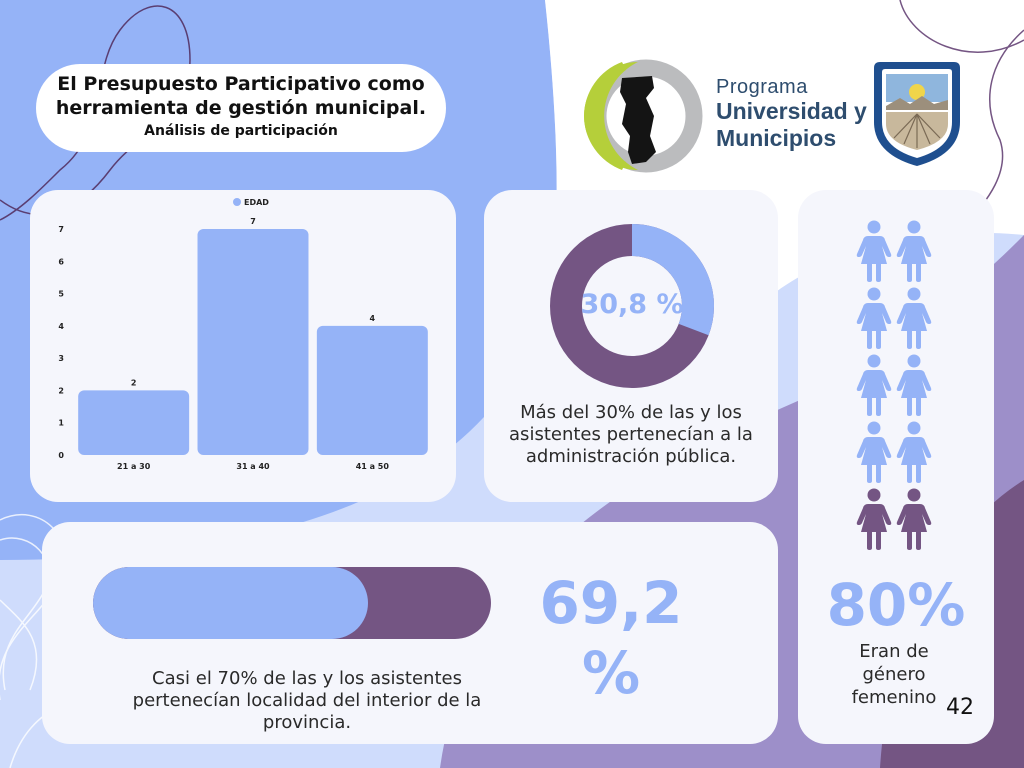 This screenshot has width=1024, height=768. I want to click on donut-highlight-segment, so click(672, 280).